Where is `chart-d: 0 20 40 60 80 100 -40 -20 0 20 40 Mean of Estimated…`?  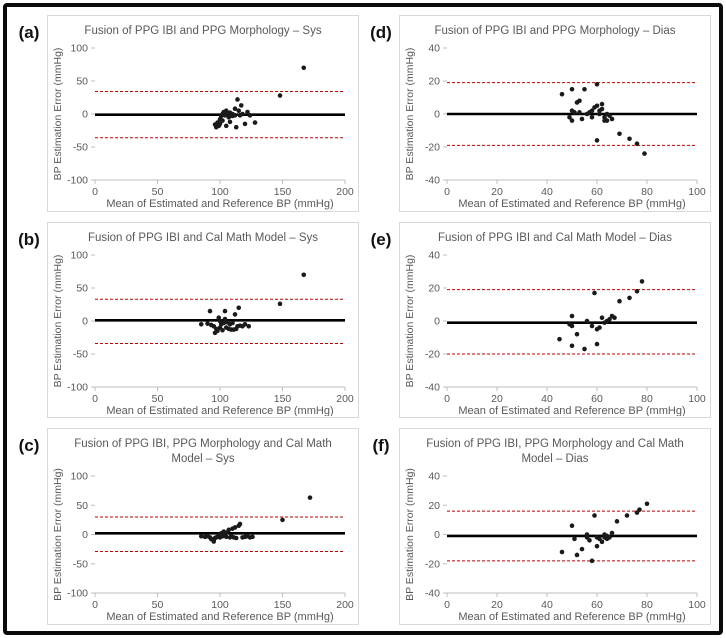
chart-d: 0 20 40 60 80 100 -40 -20 0 20 40 Mean of Estimated… is located at coordinates (555, 125).